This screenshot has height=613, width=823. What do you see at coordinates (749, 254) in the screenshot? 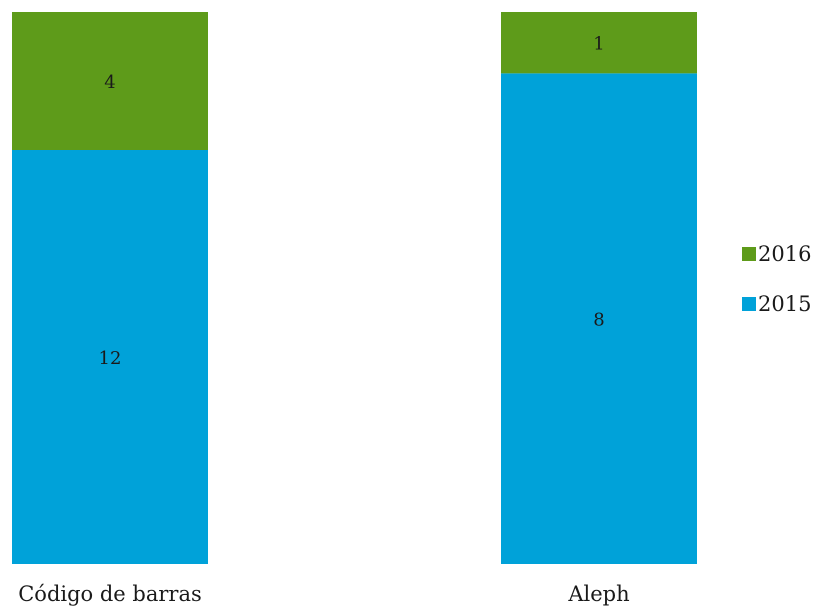
I see `legend-swatch-2016` at bounding box center [749, 254].